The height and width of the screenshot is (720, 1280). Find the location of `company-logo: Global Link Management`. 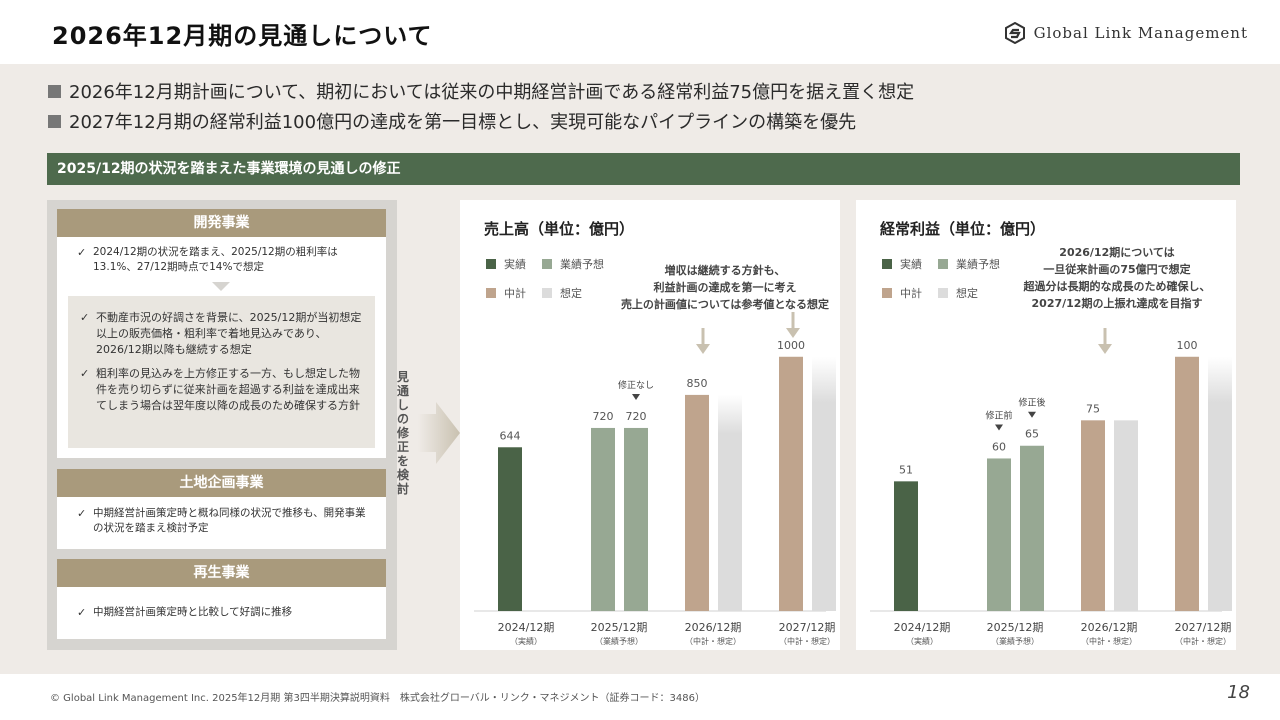

company-logo: Global Link Management is located at coordinates (1126, 33).